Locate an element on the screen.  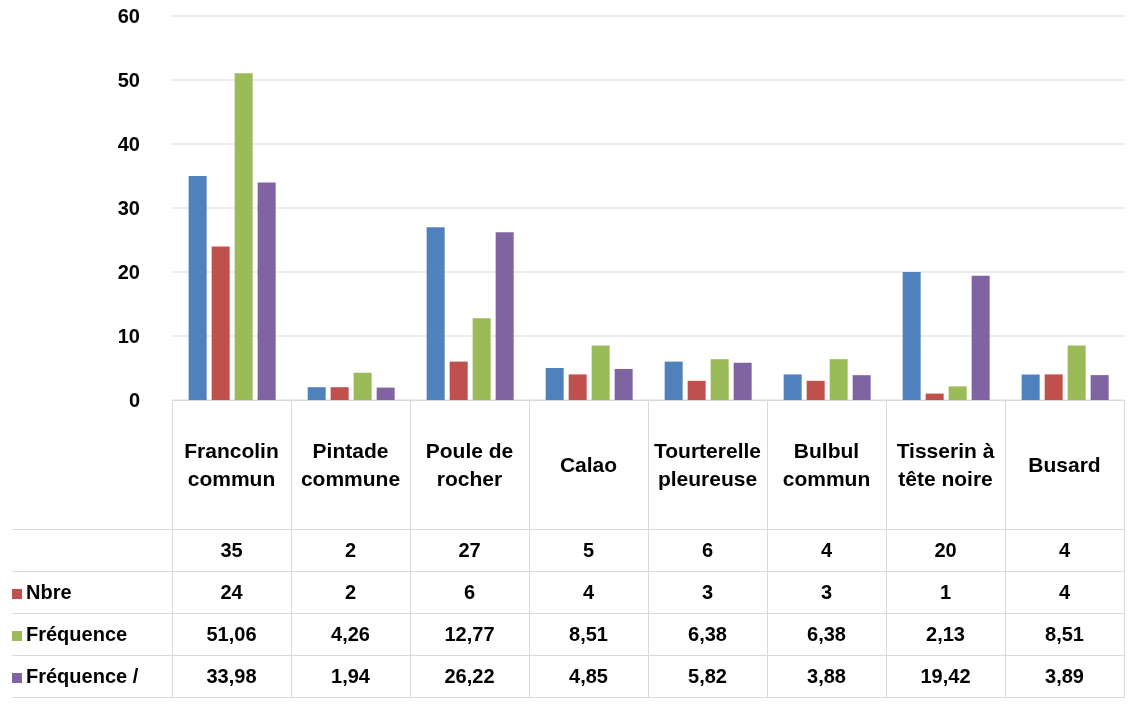
data-label: 1,94 is located at coordinates (350, 676).